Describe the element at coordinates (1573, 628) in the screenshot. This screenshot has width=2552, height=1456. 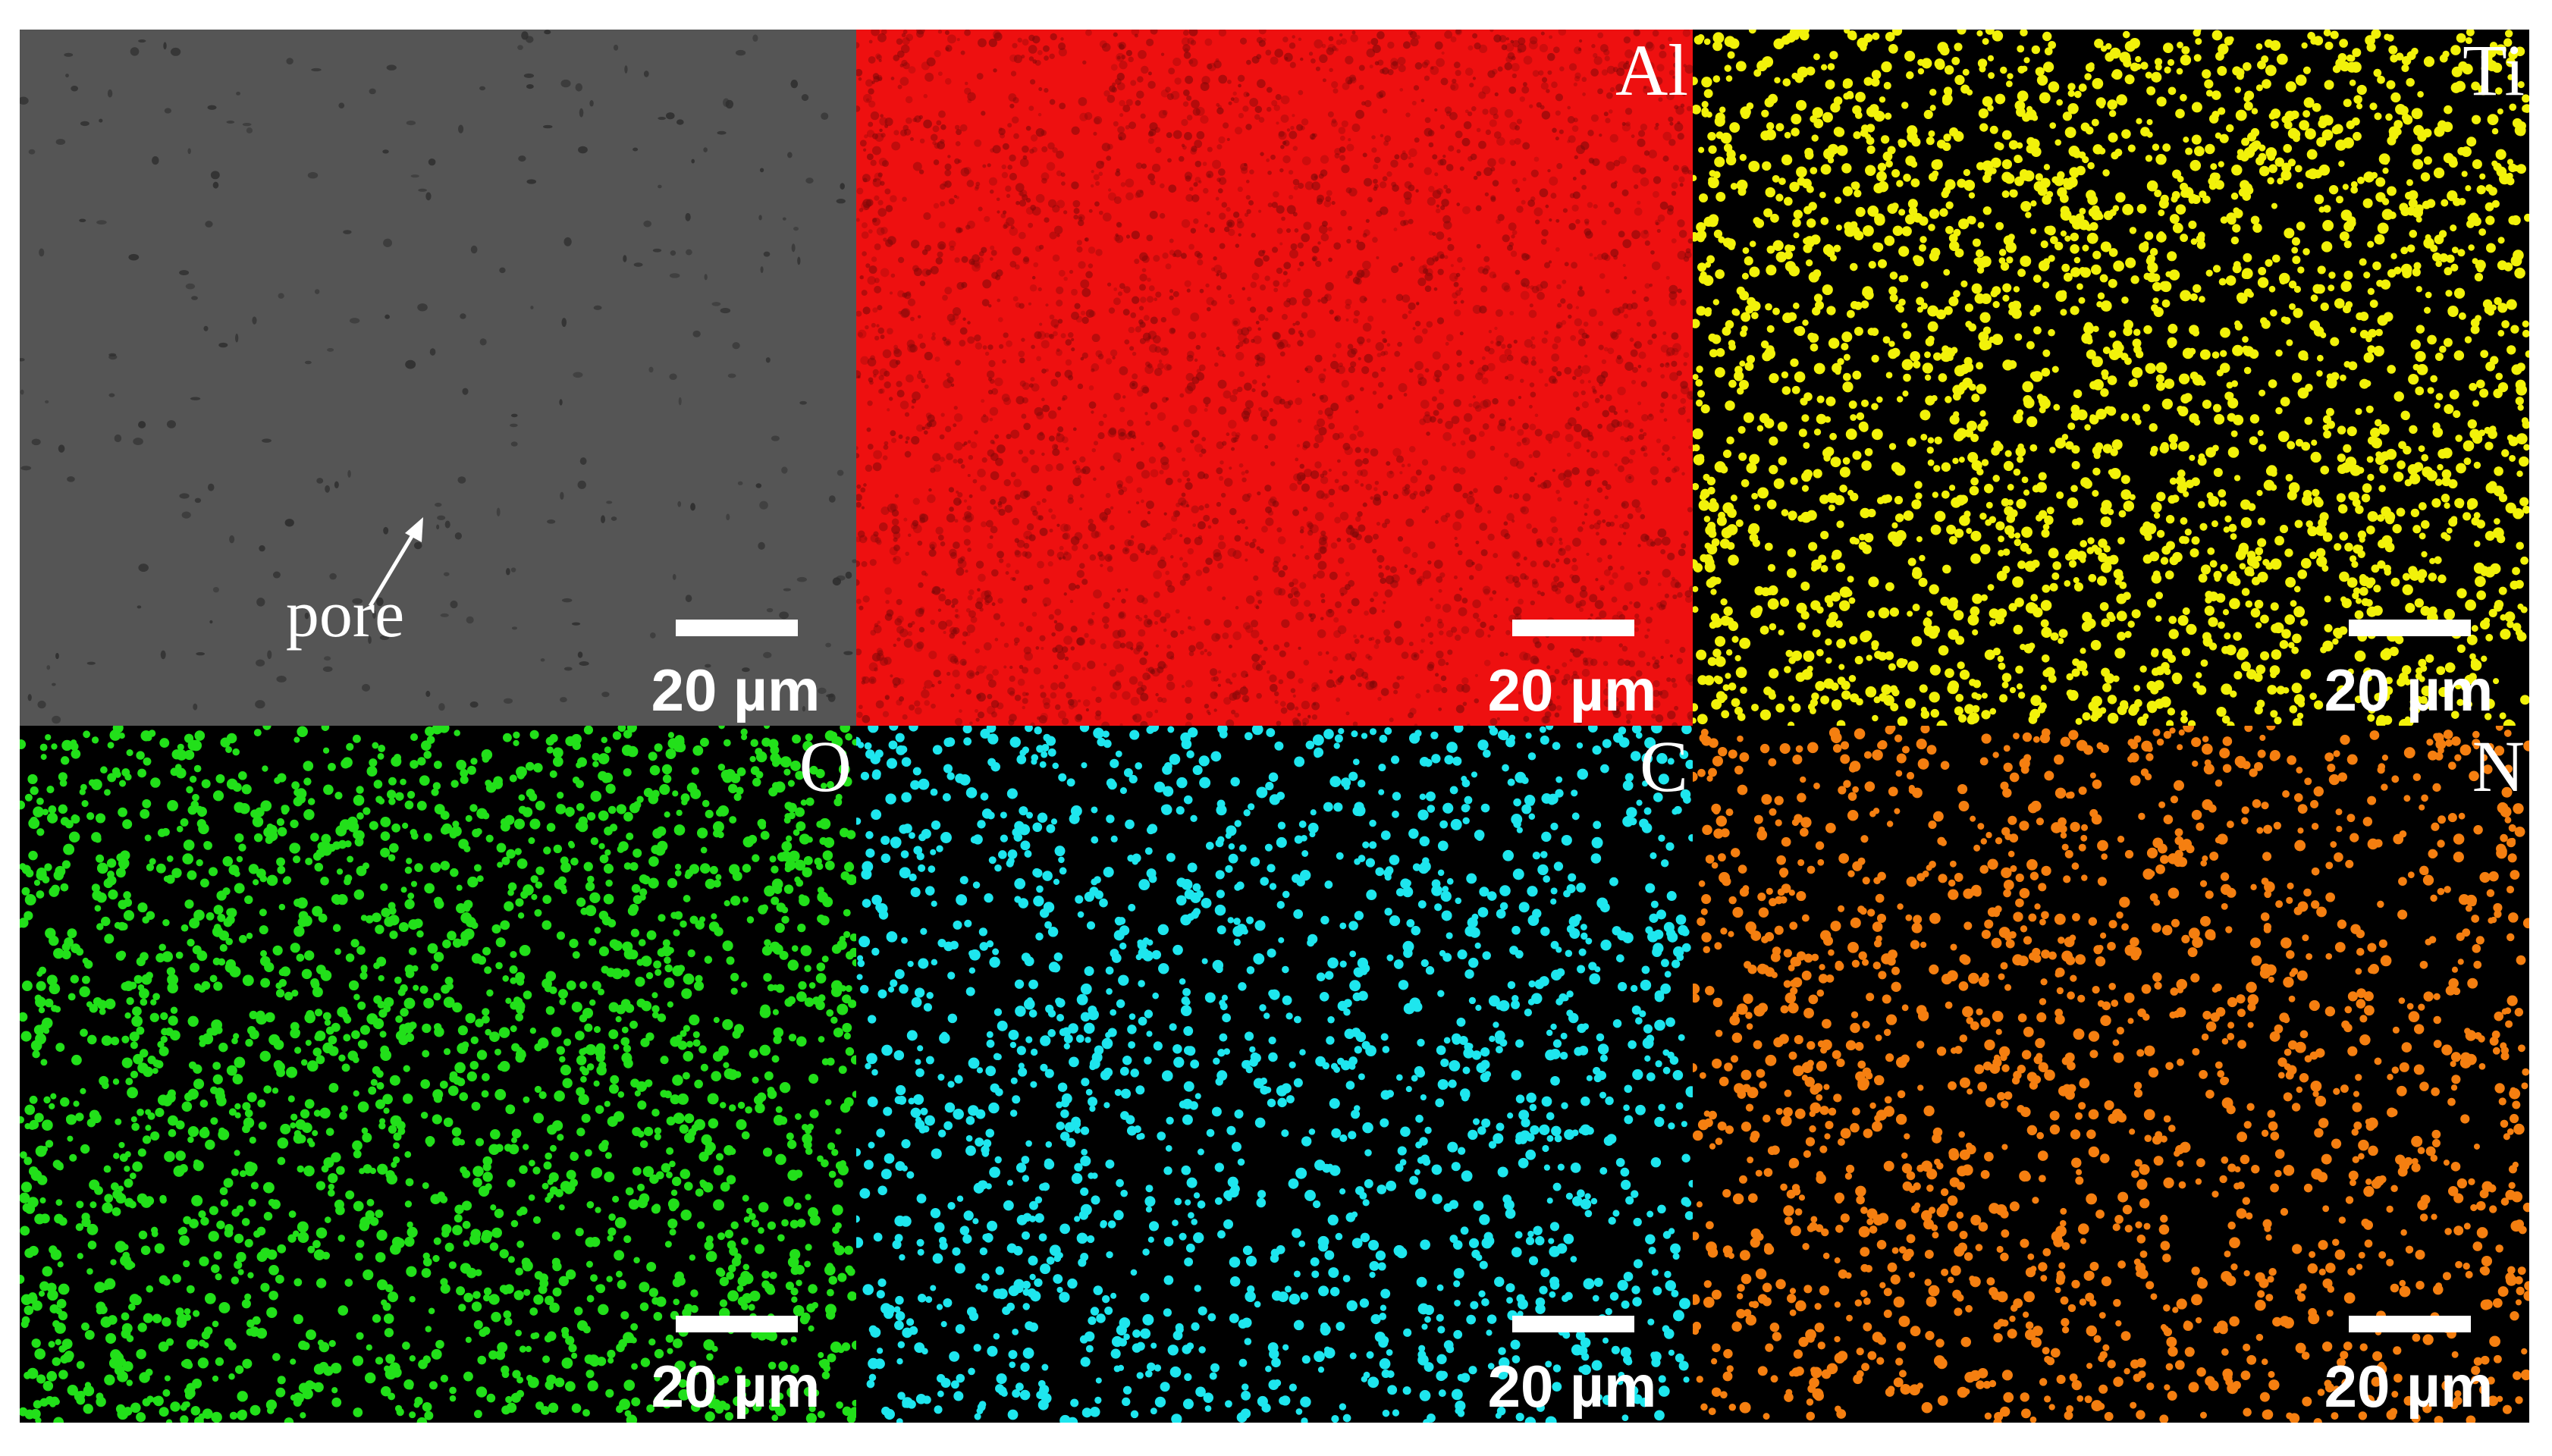
I see `scale-bar` at that location.